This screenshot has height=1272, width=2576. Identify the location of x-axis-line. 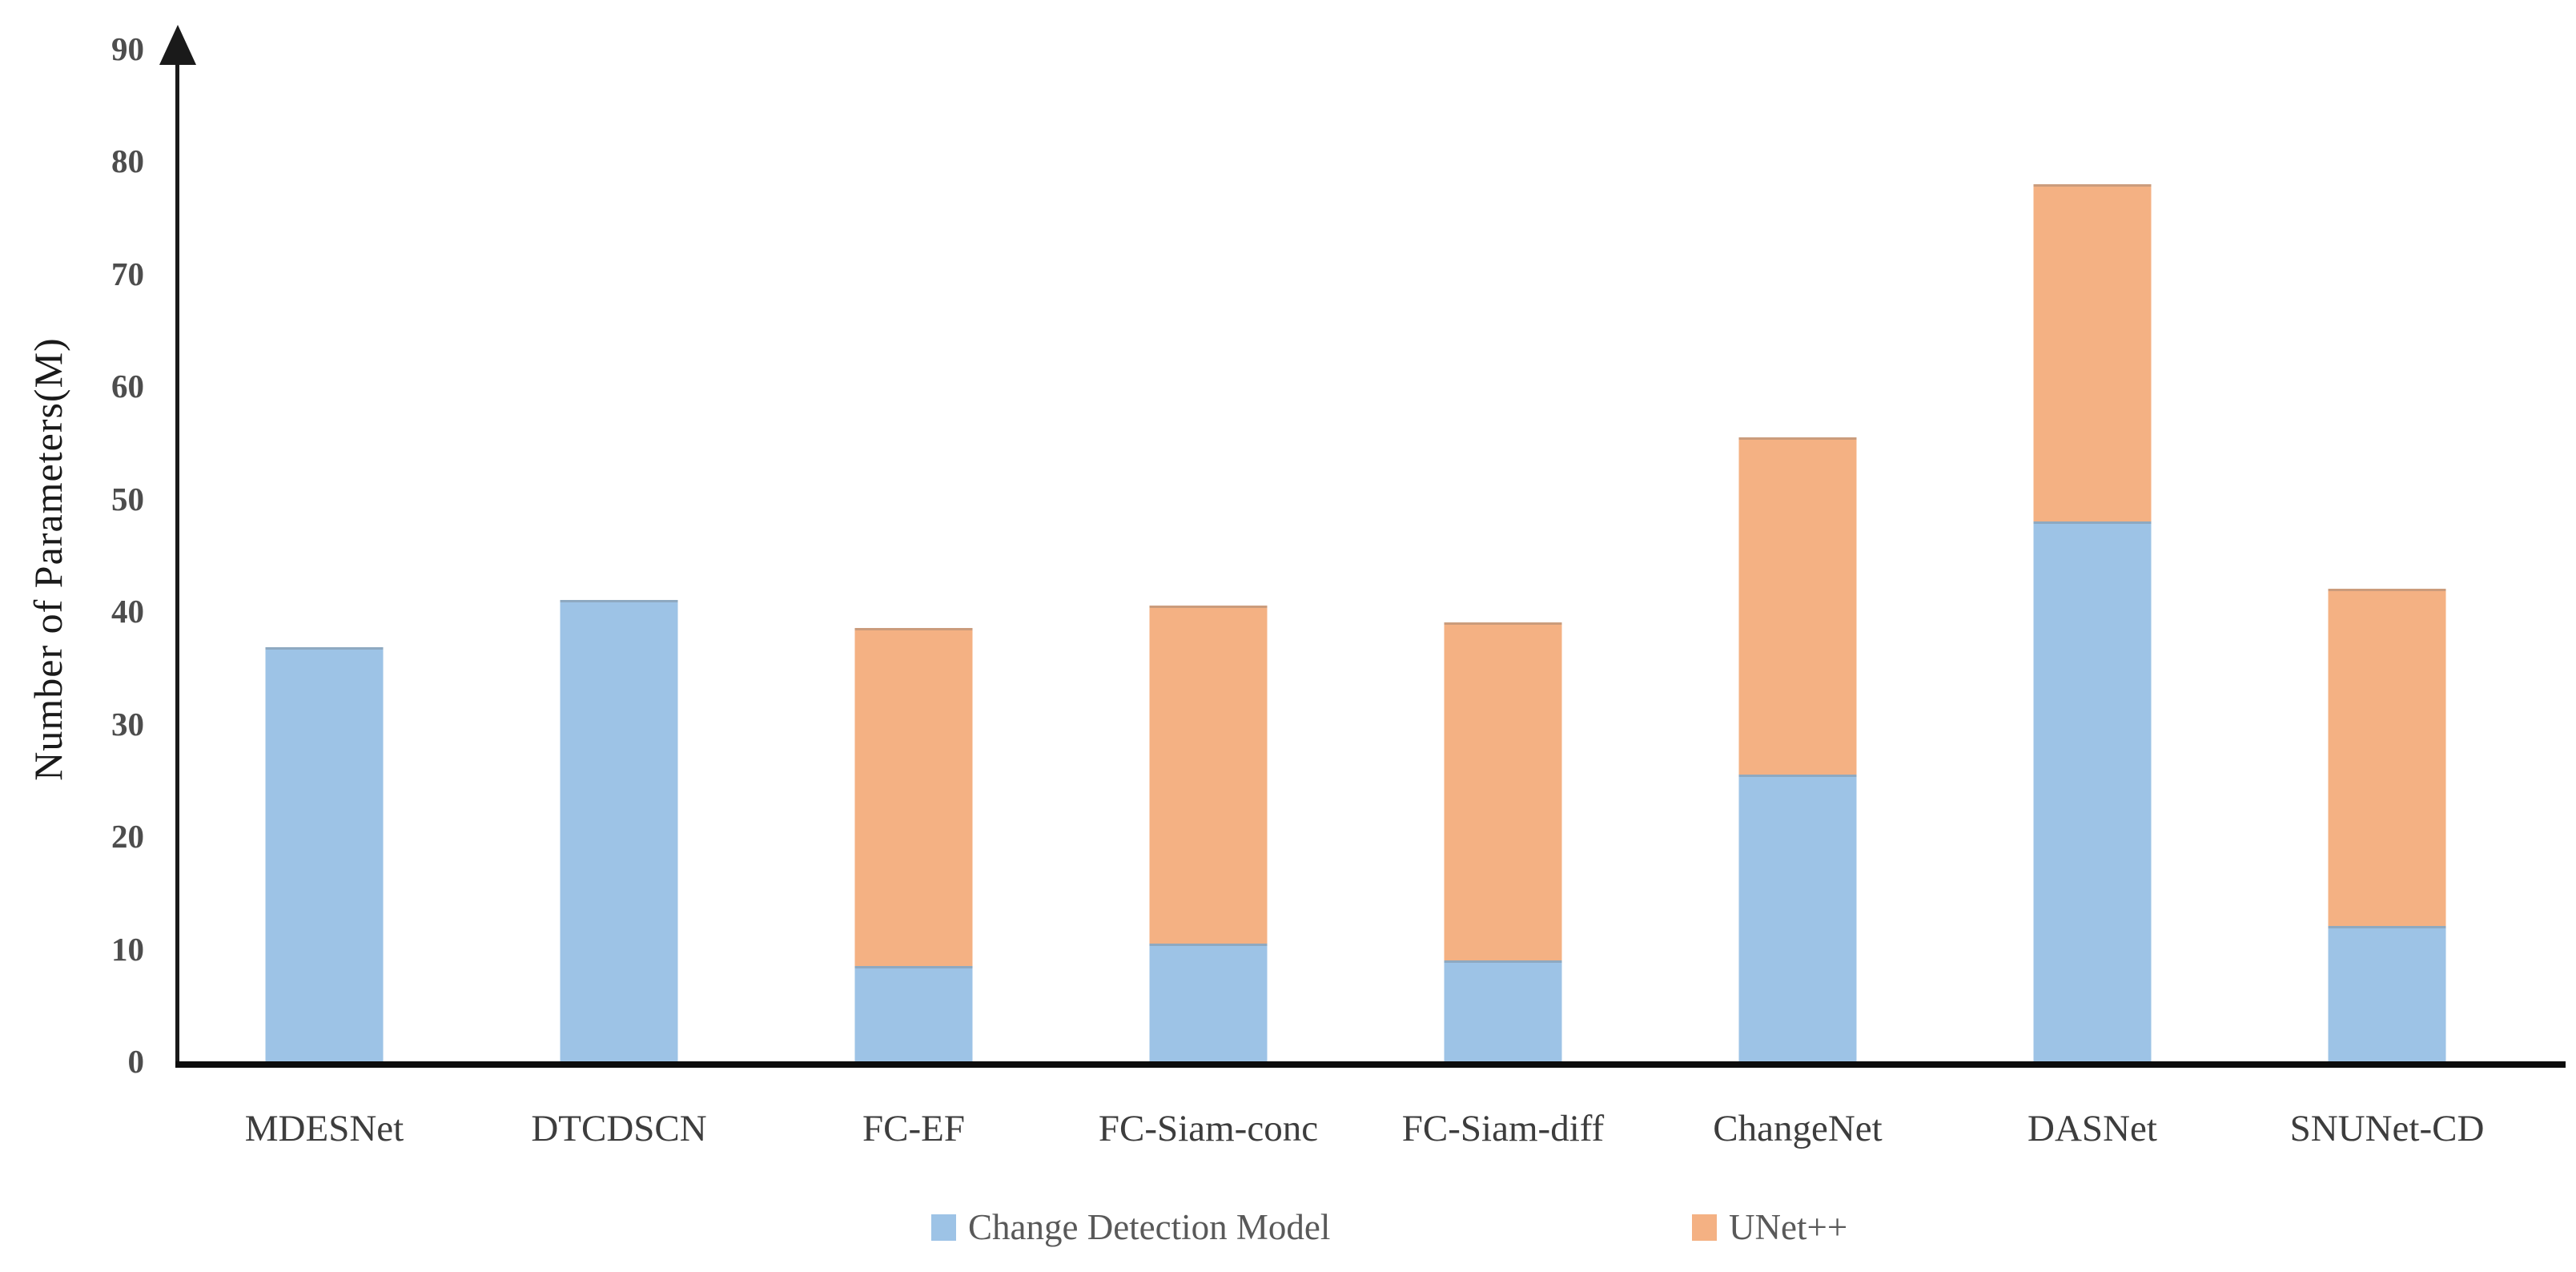
(1370, 1064).